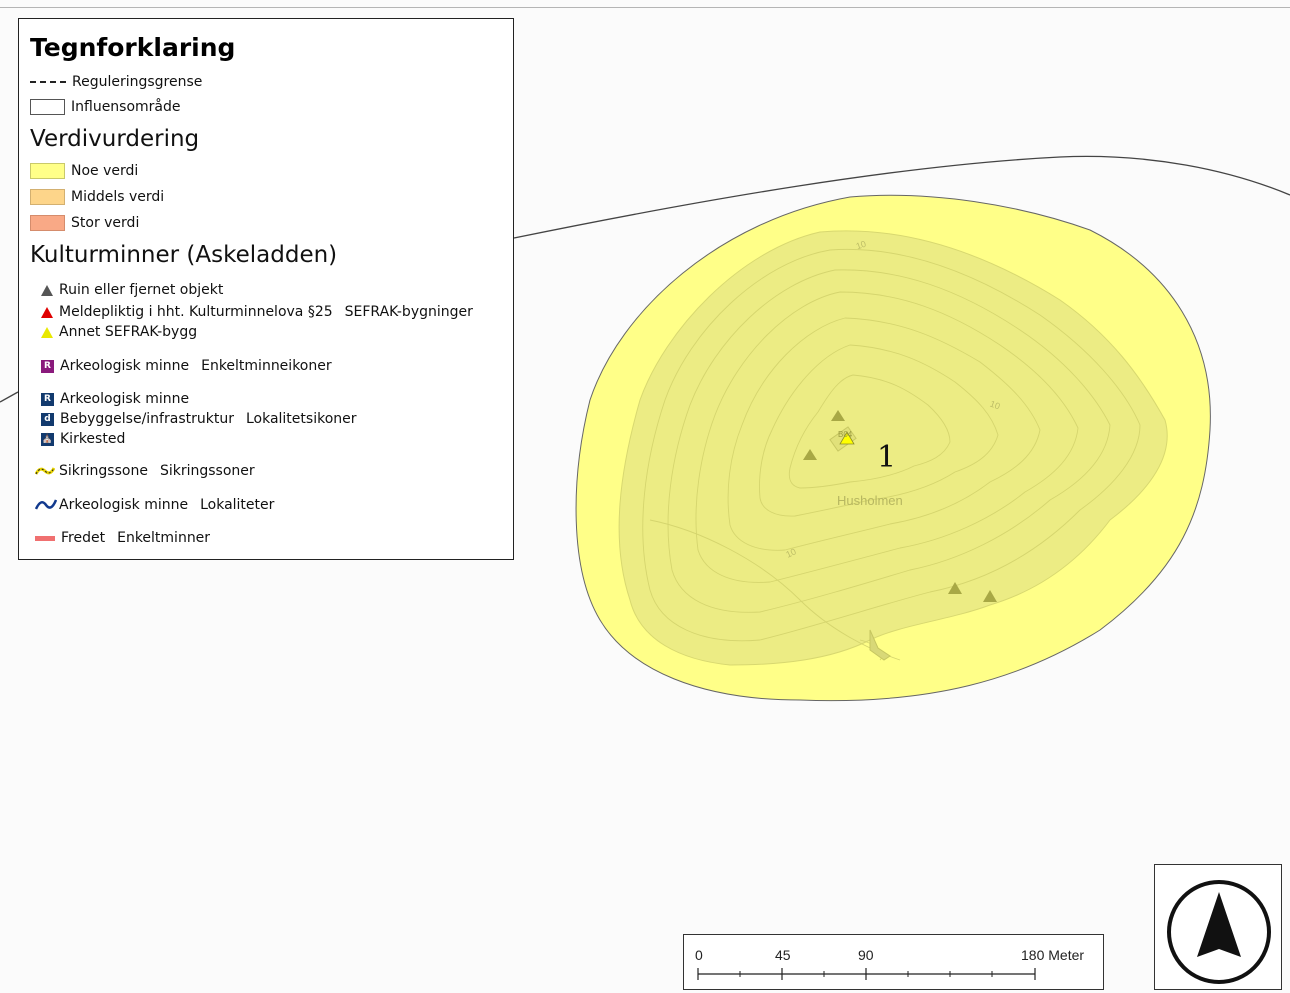  I want to click on scale-label: 90, so click(866, 955).